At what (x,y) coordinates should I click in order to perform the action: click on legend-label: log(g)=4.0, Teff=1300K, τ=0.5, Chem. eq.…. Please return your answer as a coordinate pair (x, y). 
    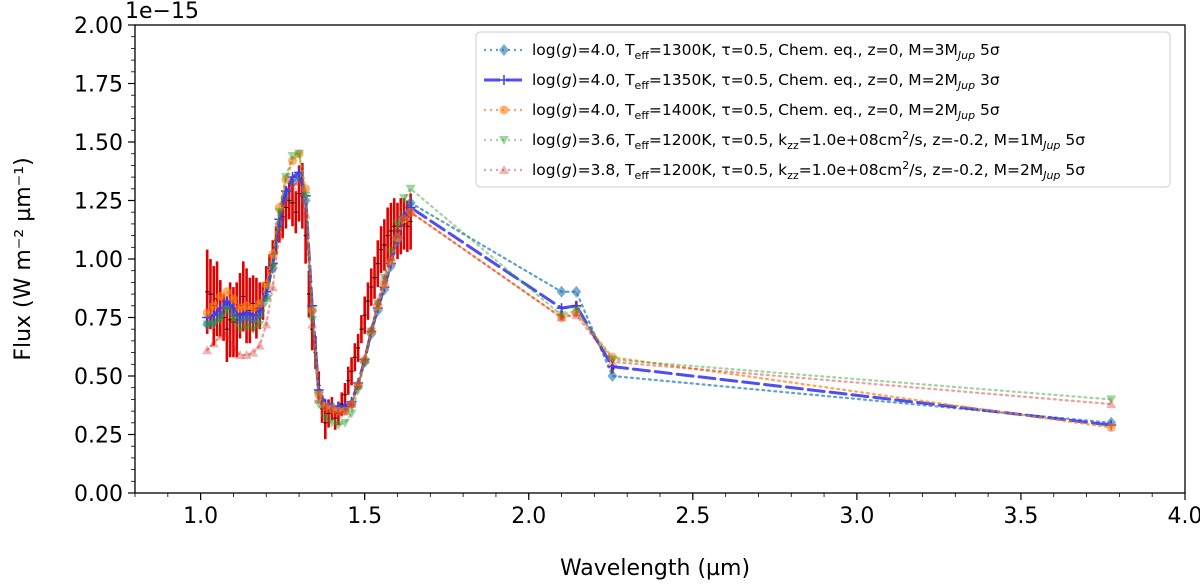
    Looking at the image, I should click on (766, 51).